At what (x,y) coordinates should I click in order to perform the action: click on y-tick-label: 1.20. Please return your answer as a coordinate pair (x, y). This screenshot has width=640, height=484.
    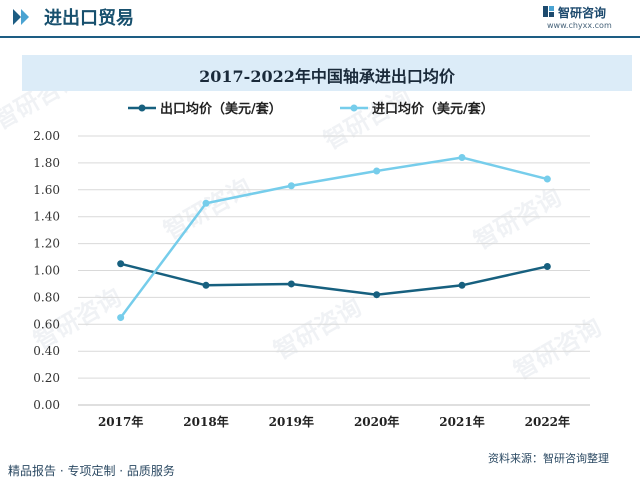
    Looking at the image, I should click on (46, 244).